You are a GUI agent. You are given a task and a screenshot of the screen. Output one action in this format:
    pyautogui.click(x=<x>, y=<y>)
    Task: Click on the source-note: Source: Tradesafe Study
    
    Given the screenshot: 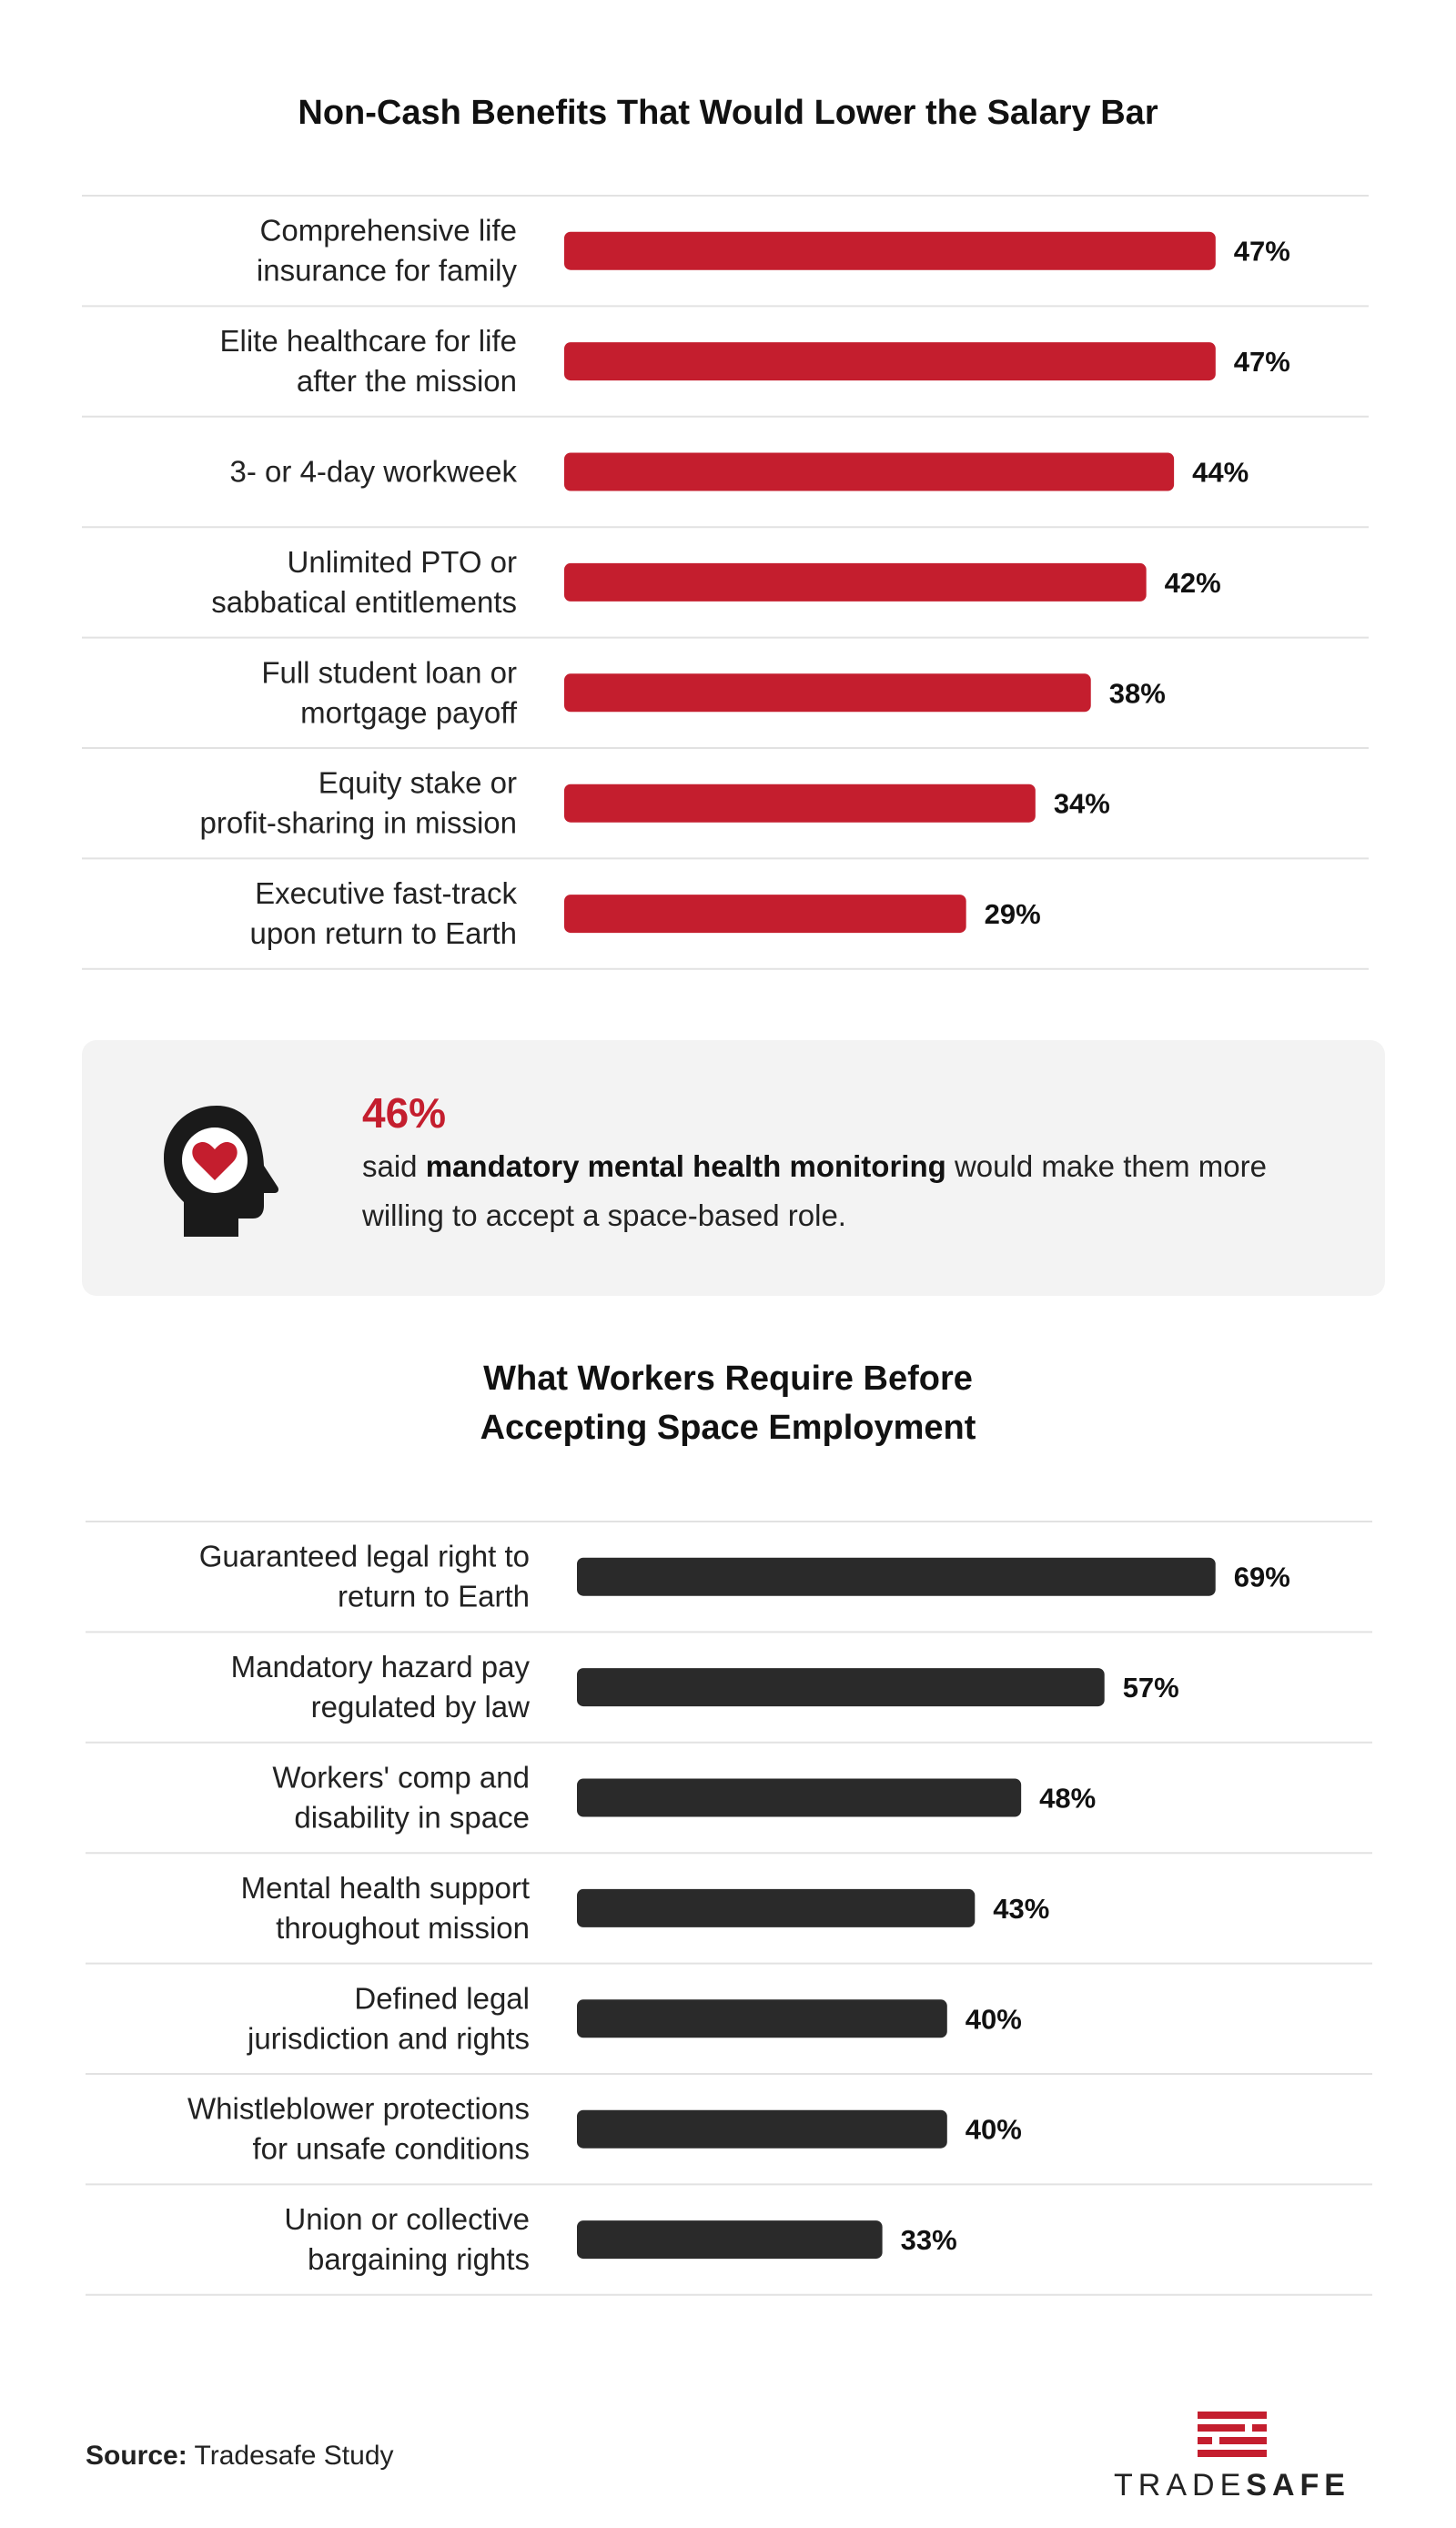 What is the action you would take?
    pyautogui.click(x=240, y=2456)
    